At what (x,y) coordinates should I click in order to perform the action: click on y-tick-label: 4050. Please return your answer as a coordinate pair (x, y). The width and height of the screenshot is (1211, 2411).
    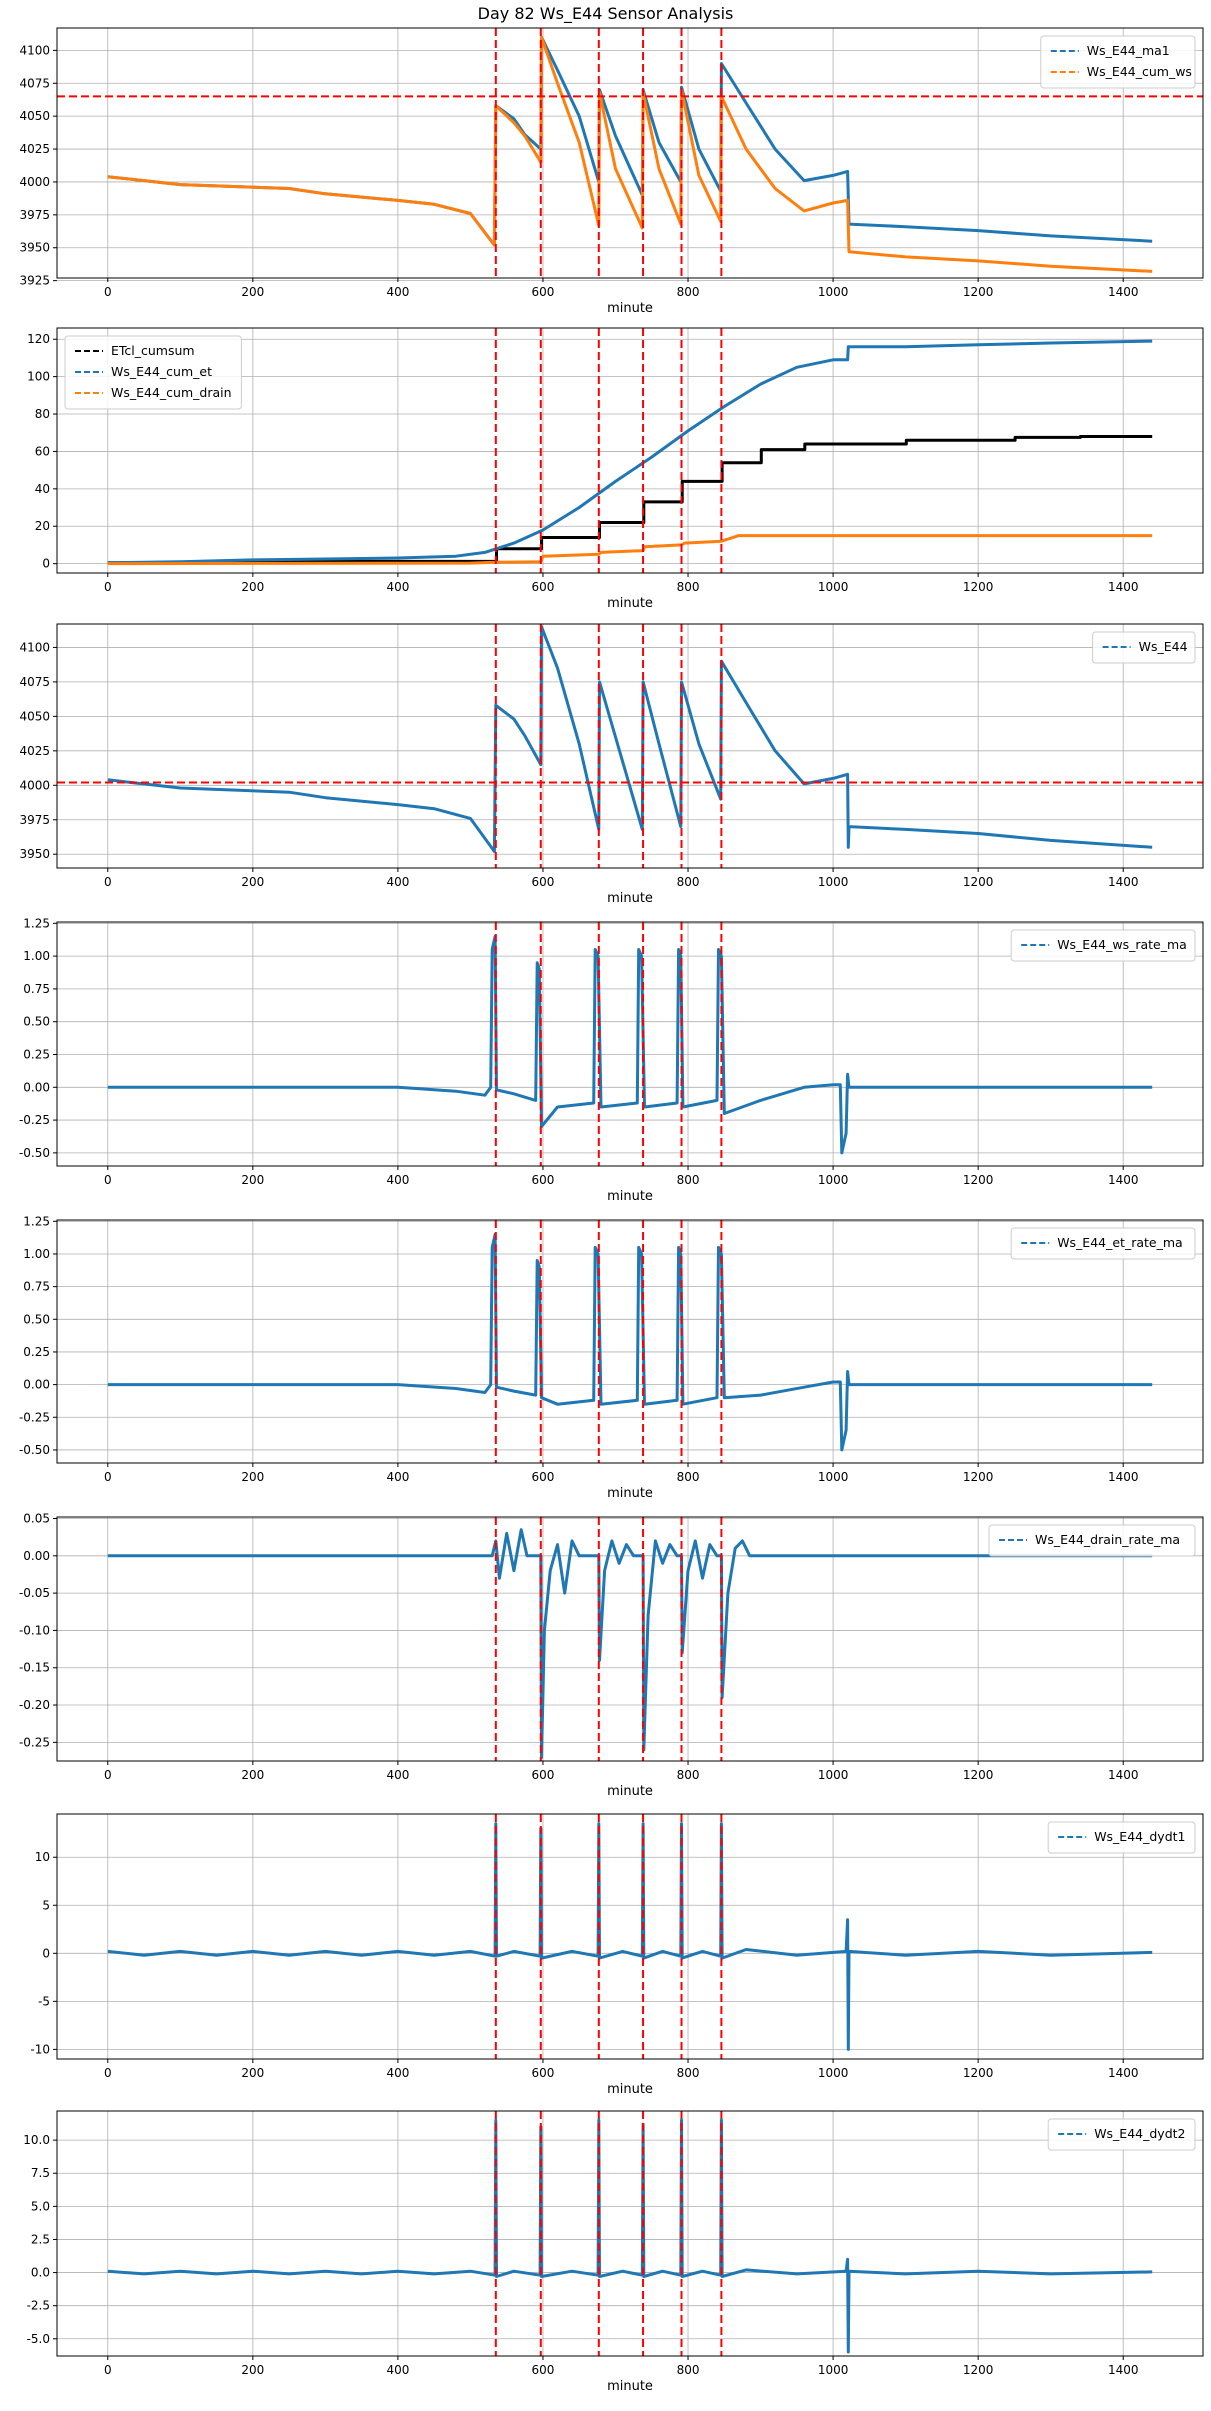
    Looking at the image, I should click on (34, 116).